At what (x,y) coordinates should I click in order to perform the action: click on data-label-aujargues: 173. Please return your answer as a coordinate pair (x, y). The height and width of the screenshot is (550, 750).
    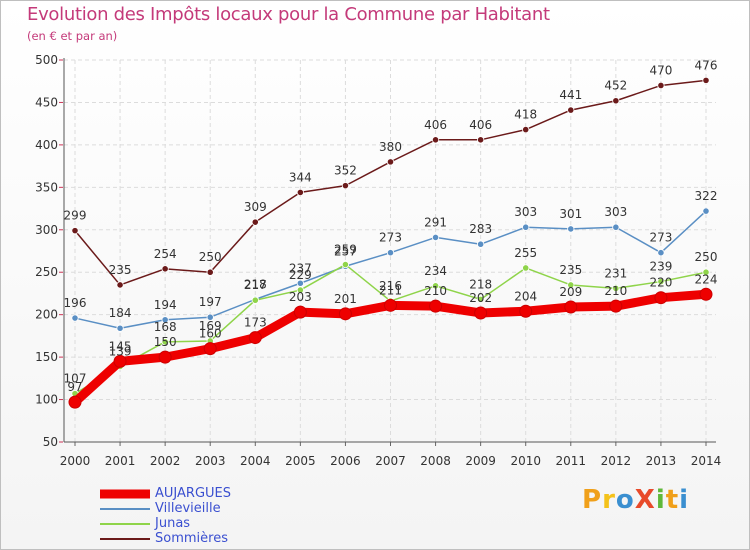
    Looking at the image, I should click on (255, 323).